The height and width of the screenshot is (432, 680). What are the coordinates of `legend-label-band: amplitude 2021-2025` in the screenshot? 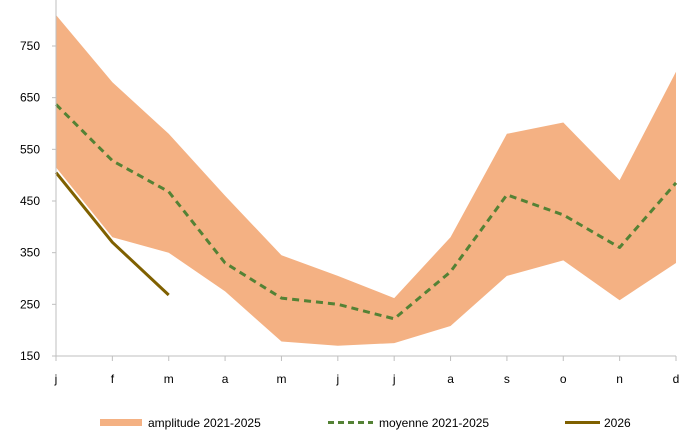 It's located at (204, 423).